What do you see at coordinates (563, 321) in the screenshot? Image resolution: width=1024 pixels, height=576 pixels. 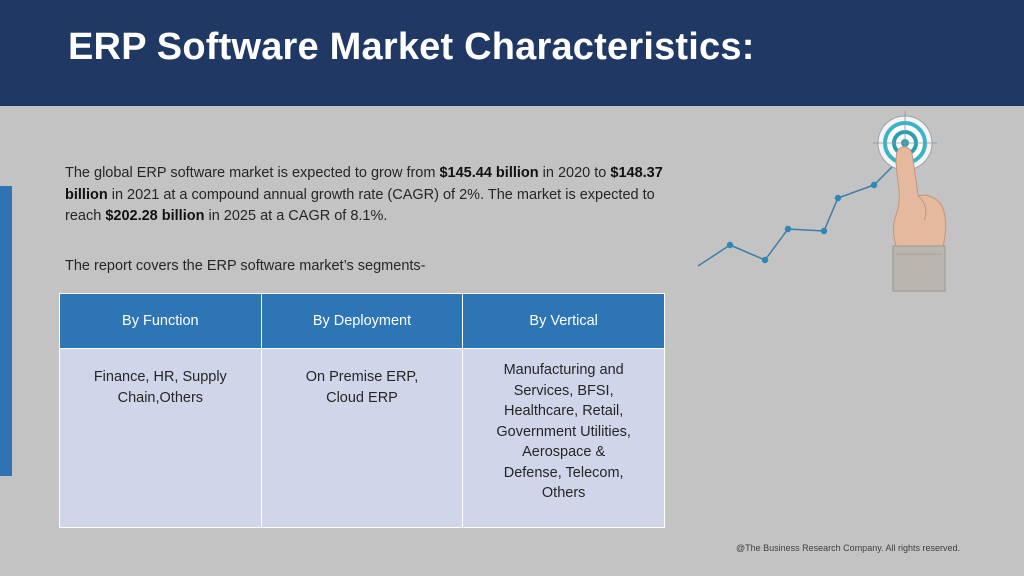 I see `header-by-vertical: By Vertical` at bounding box center [563, 321].